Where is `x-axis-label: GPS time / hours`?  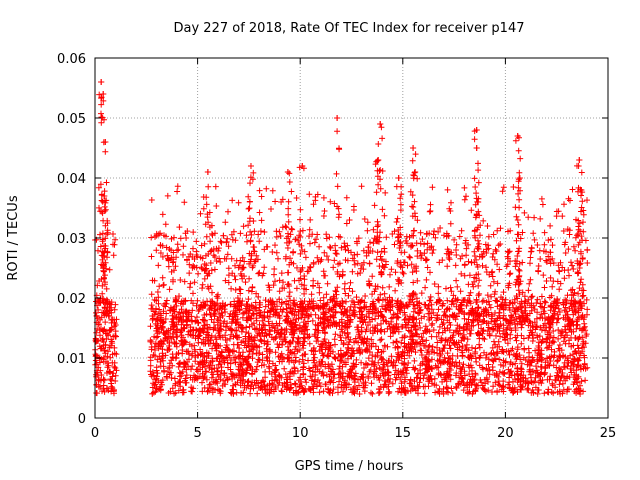
x-axis-label: GPS time / hours is located at coordinates (349, 466).